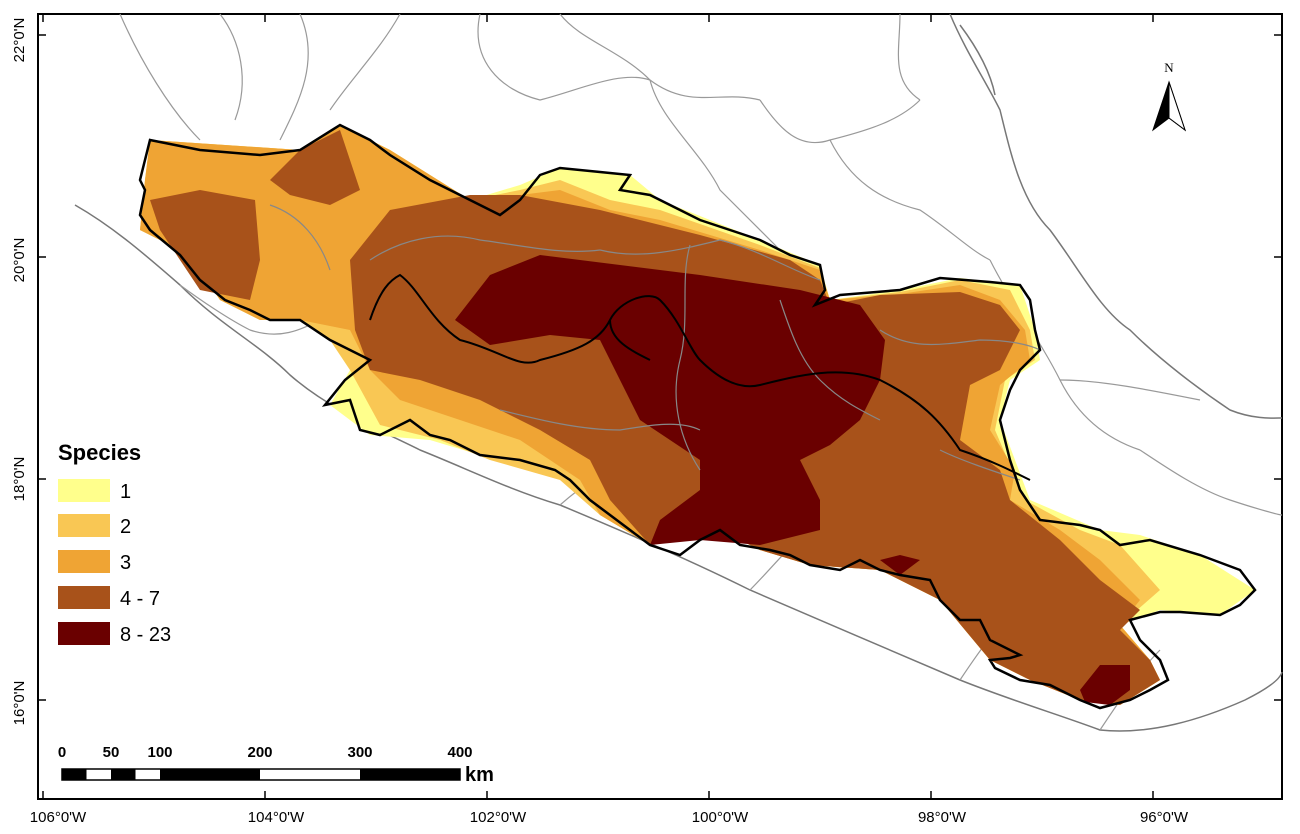 Image resolution: width=1300 pixels, height=834 pixels. Describe the element at coordinates (498, 817) in the screenshot. I see `lon-label-102: 102°0'W` at that location.